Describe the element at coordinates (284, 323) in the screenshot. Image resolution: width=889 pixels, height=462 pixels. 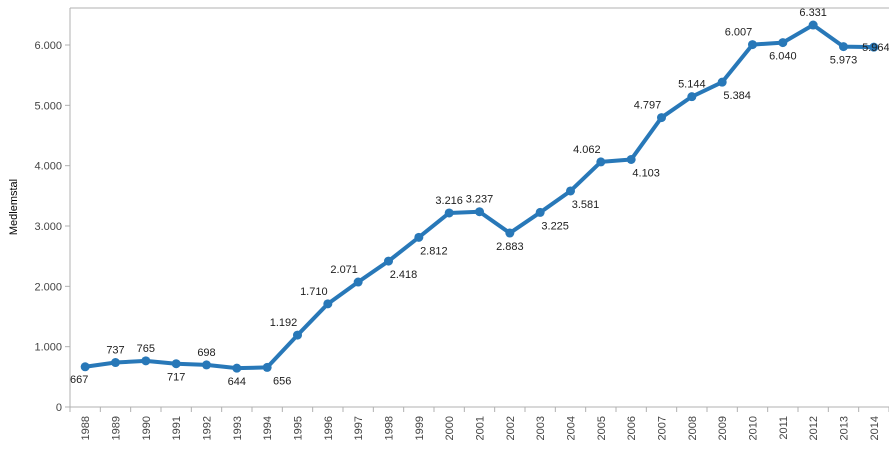
I see `data-label-1995: 1.192` at that location.